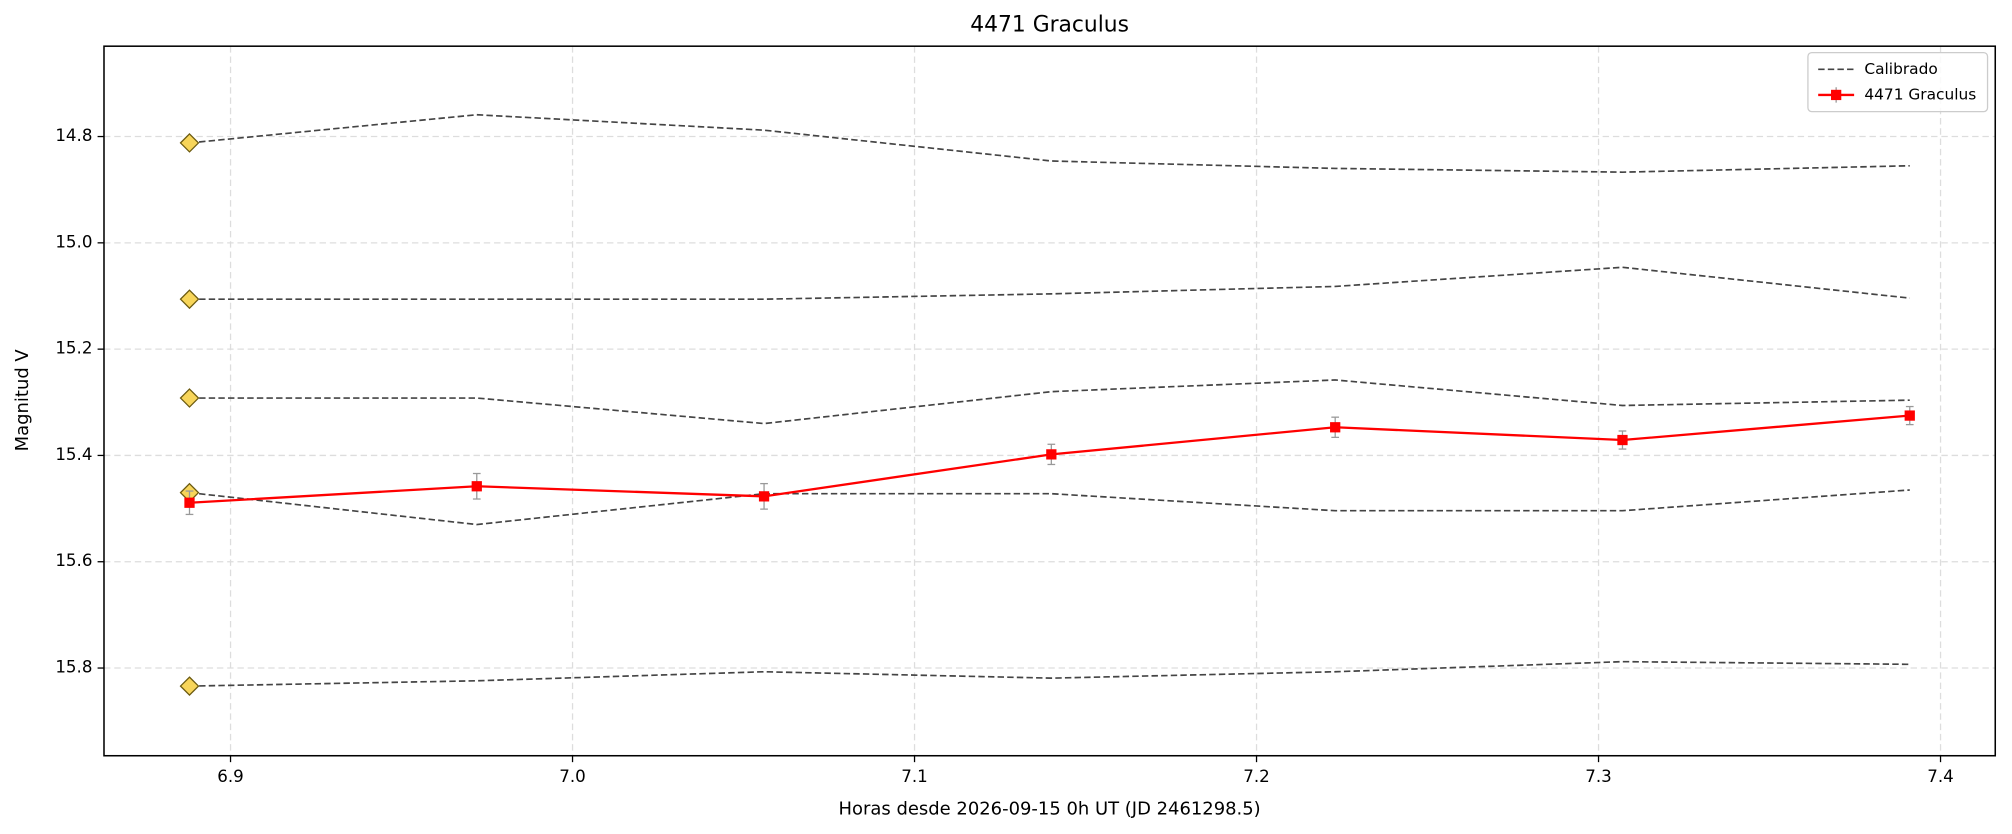 The height and width of the screenshot is (834, 2012). I want to click on x-tick-label: 7.0, so click(572, 776).